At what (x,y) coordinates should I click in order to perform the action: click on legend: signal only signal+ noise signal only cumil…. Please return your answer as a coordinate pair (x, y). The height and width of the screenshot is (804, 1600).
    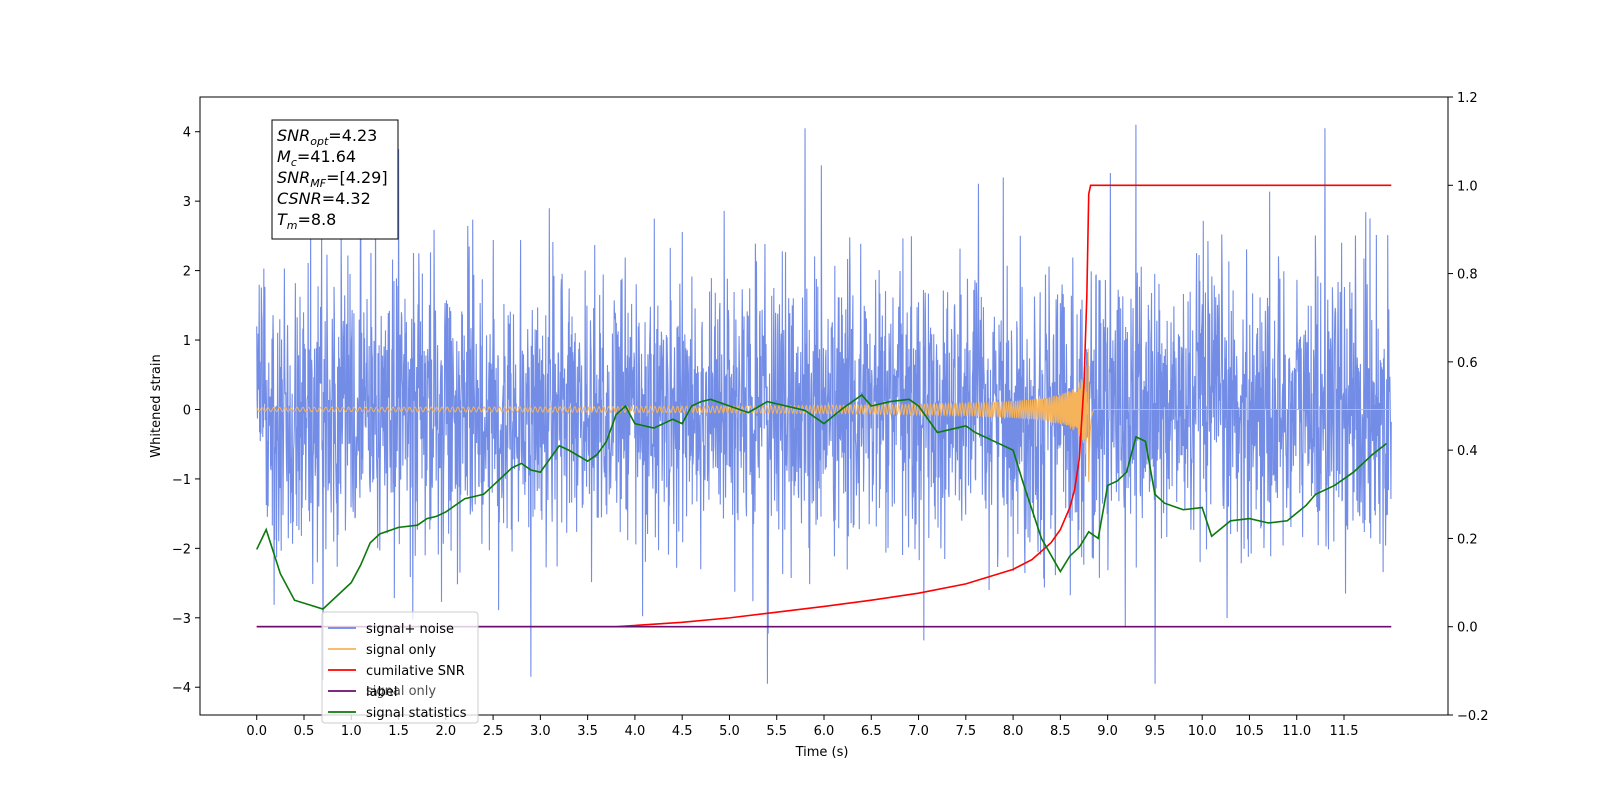
    Looking at the image, I should click on (400, 667).